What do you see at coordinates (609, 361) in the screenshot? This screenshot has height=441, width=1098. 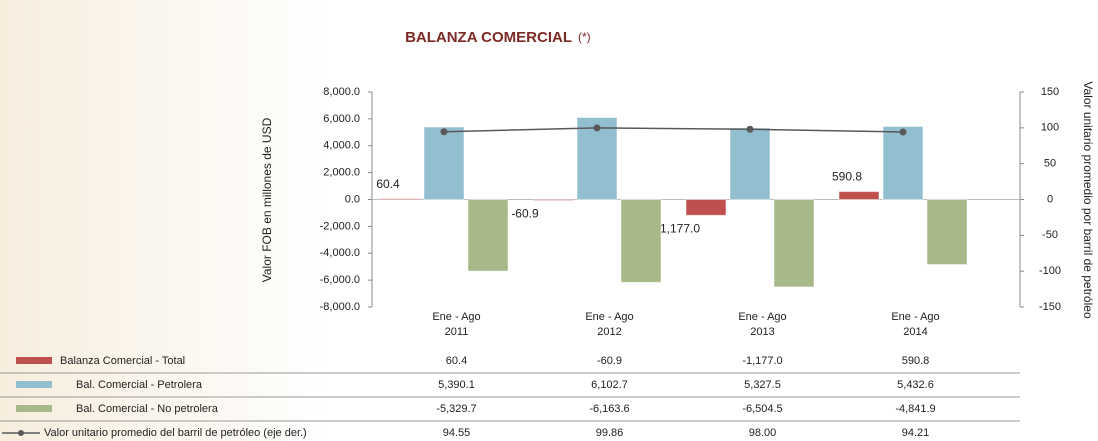 I see `table-cell: -60.9` at bounding box center [609, 361].